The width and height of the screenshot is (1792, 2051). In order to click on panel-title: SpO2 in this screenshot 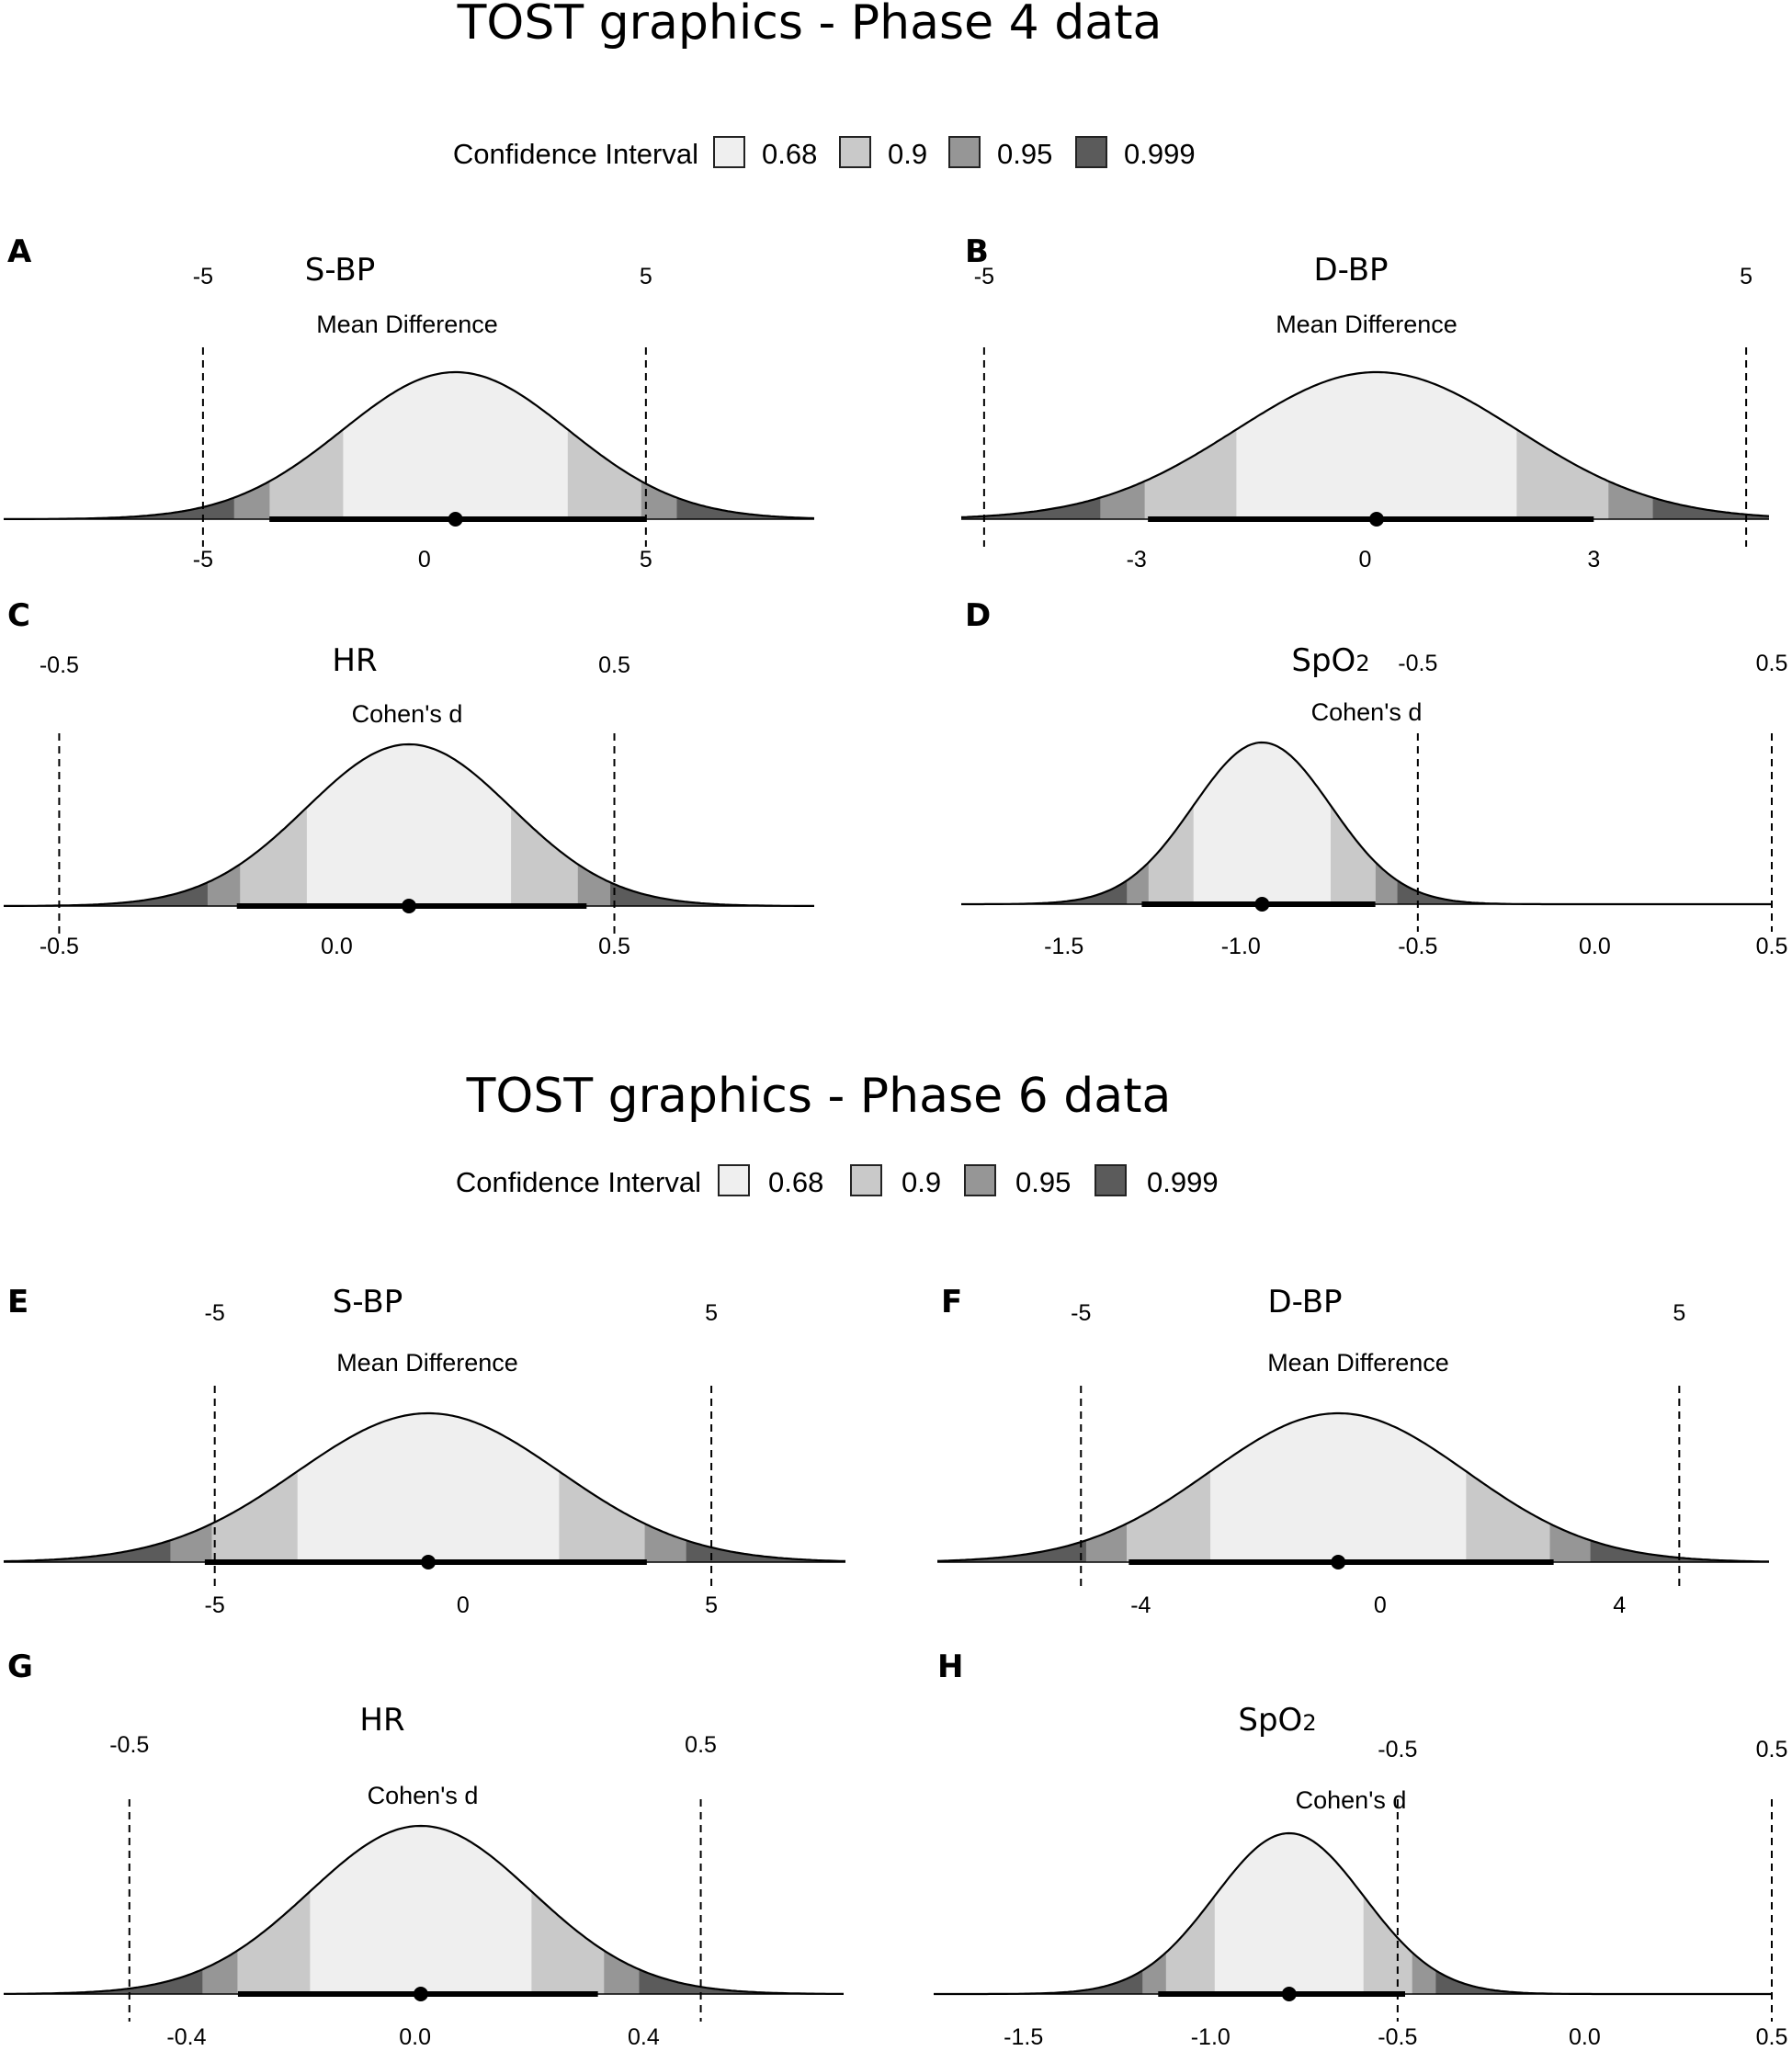, I will do `click(1277, 1720)`.